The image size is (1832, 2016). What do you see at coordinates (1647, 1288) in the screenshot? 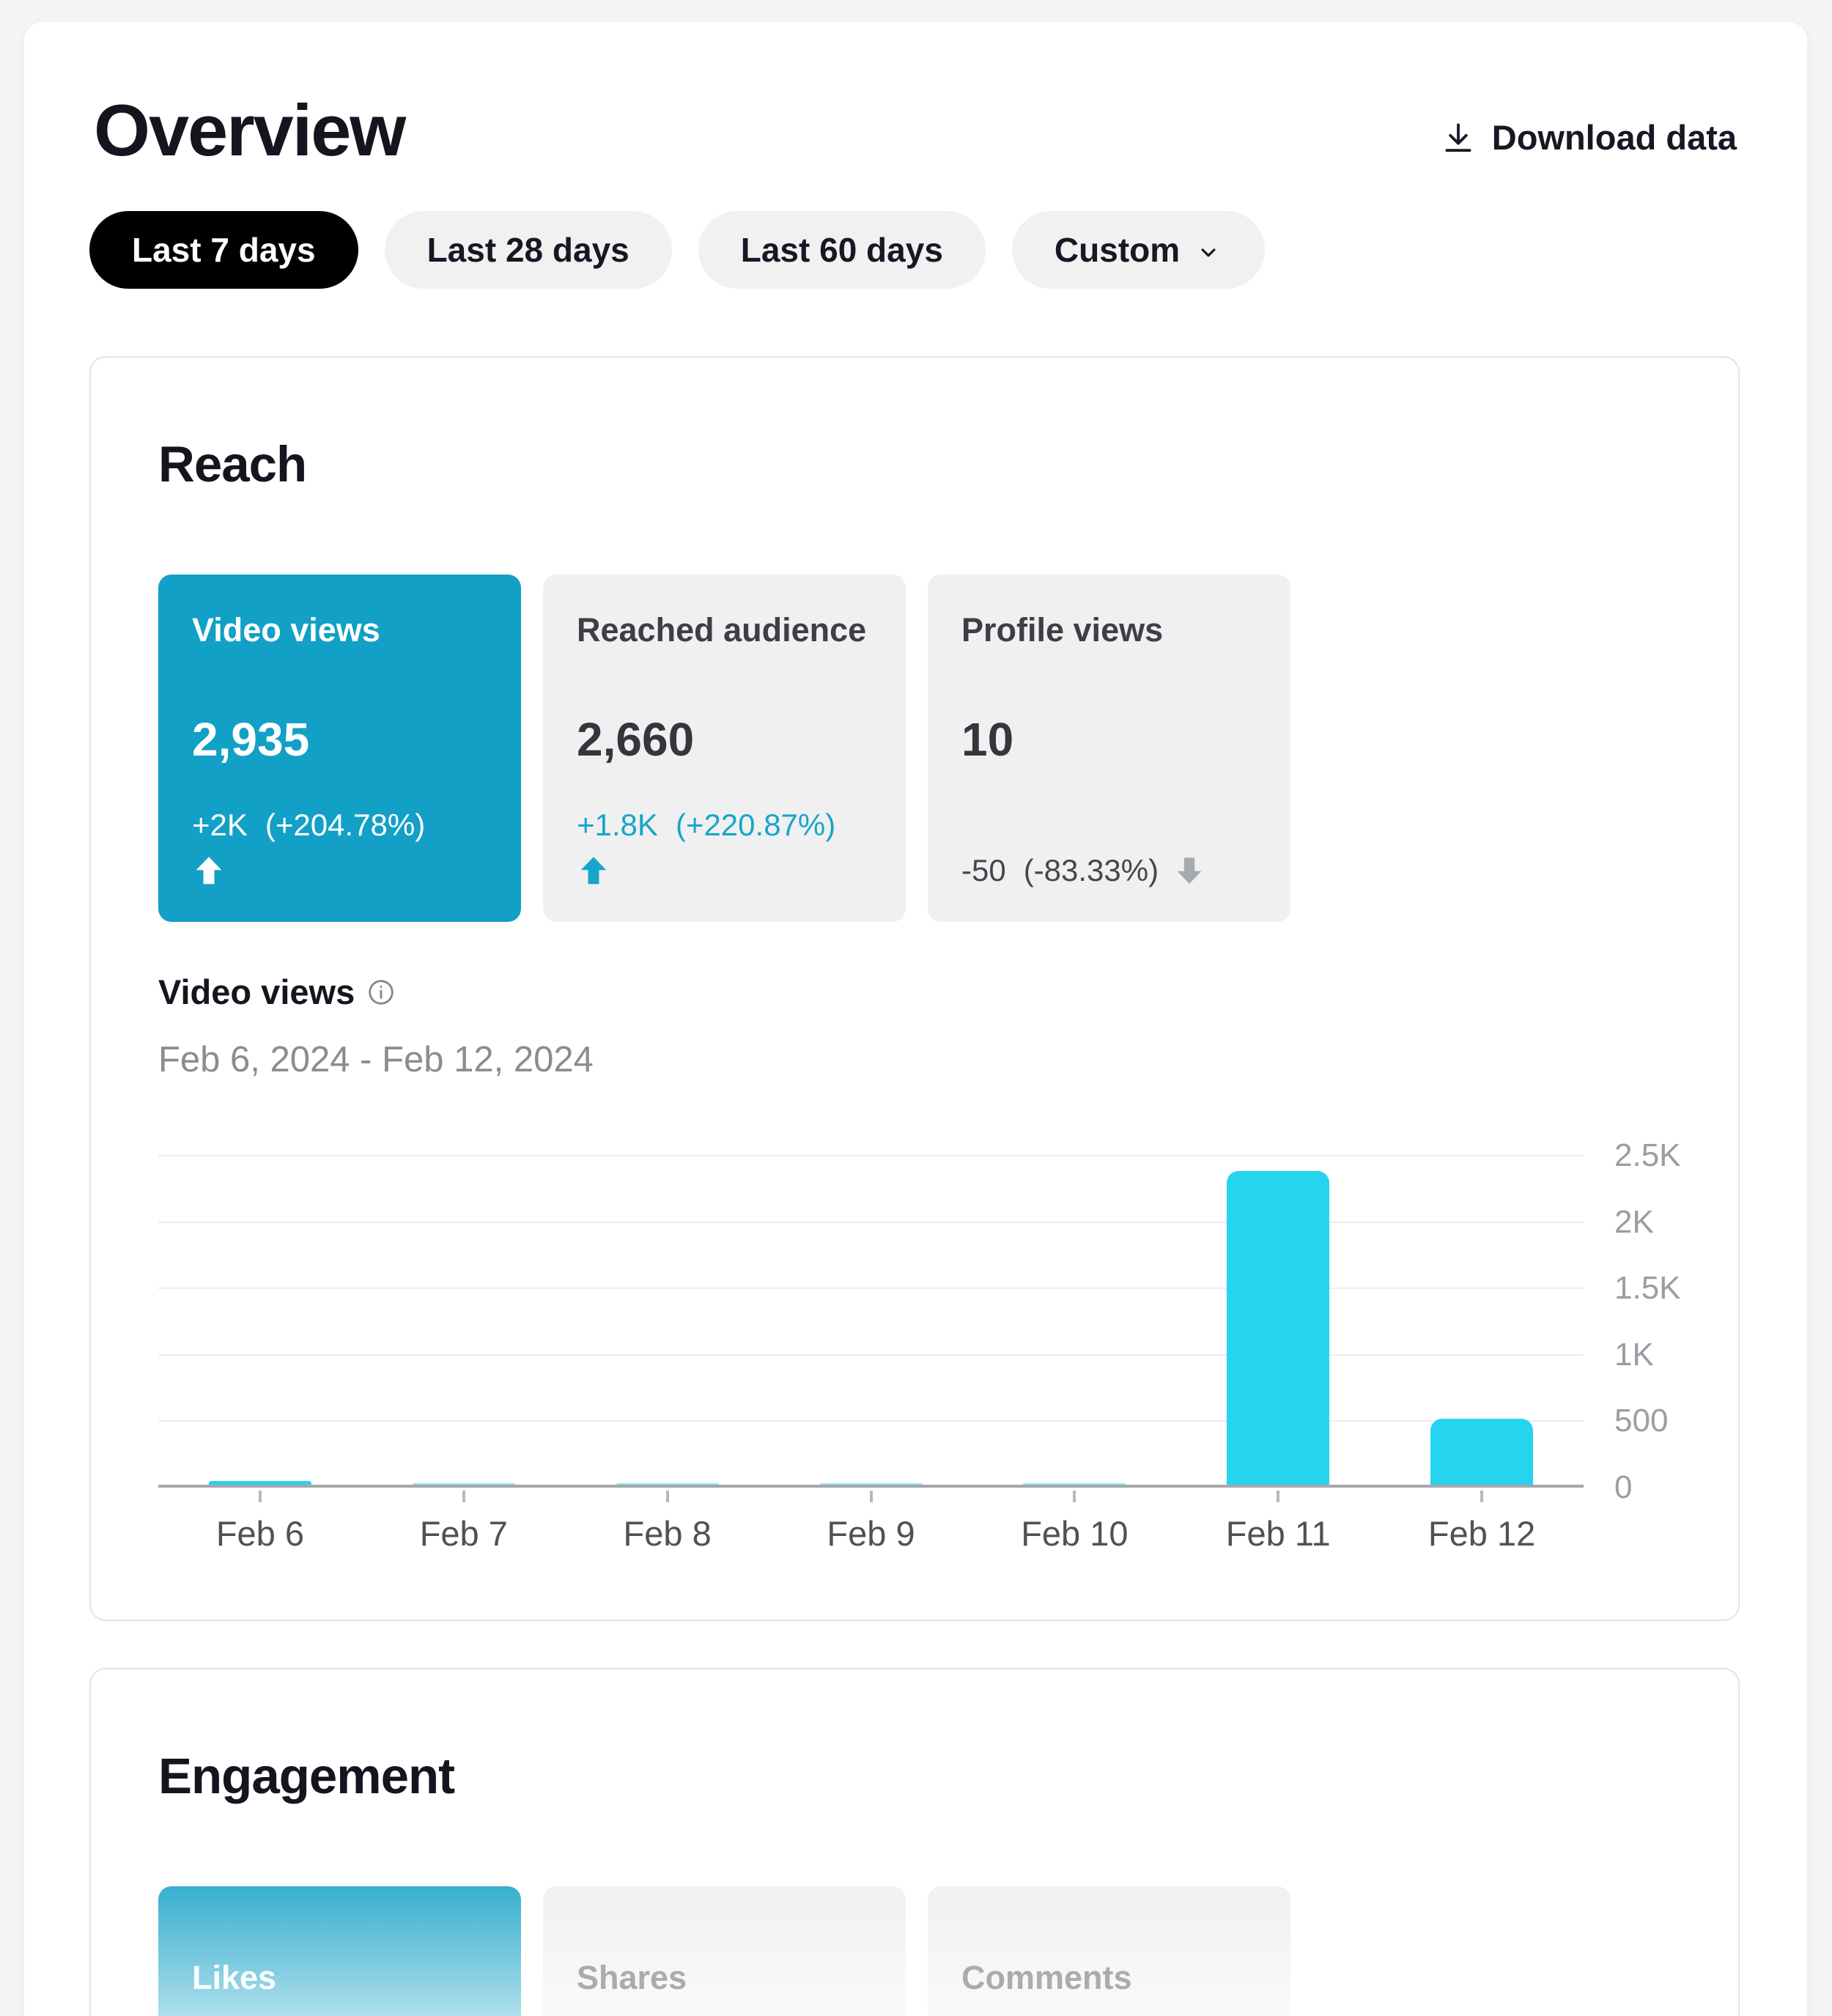
I see `y-axis-tick-label: 1.5K` at bounding box center [1647, 1288].